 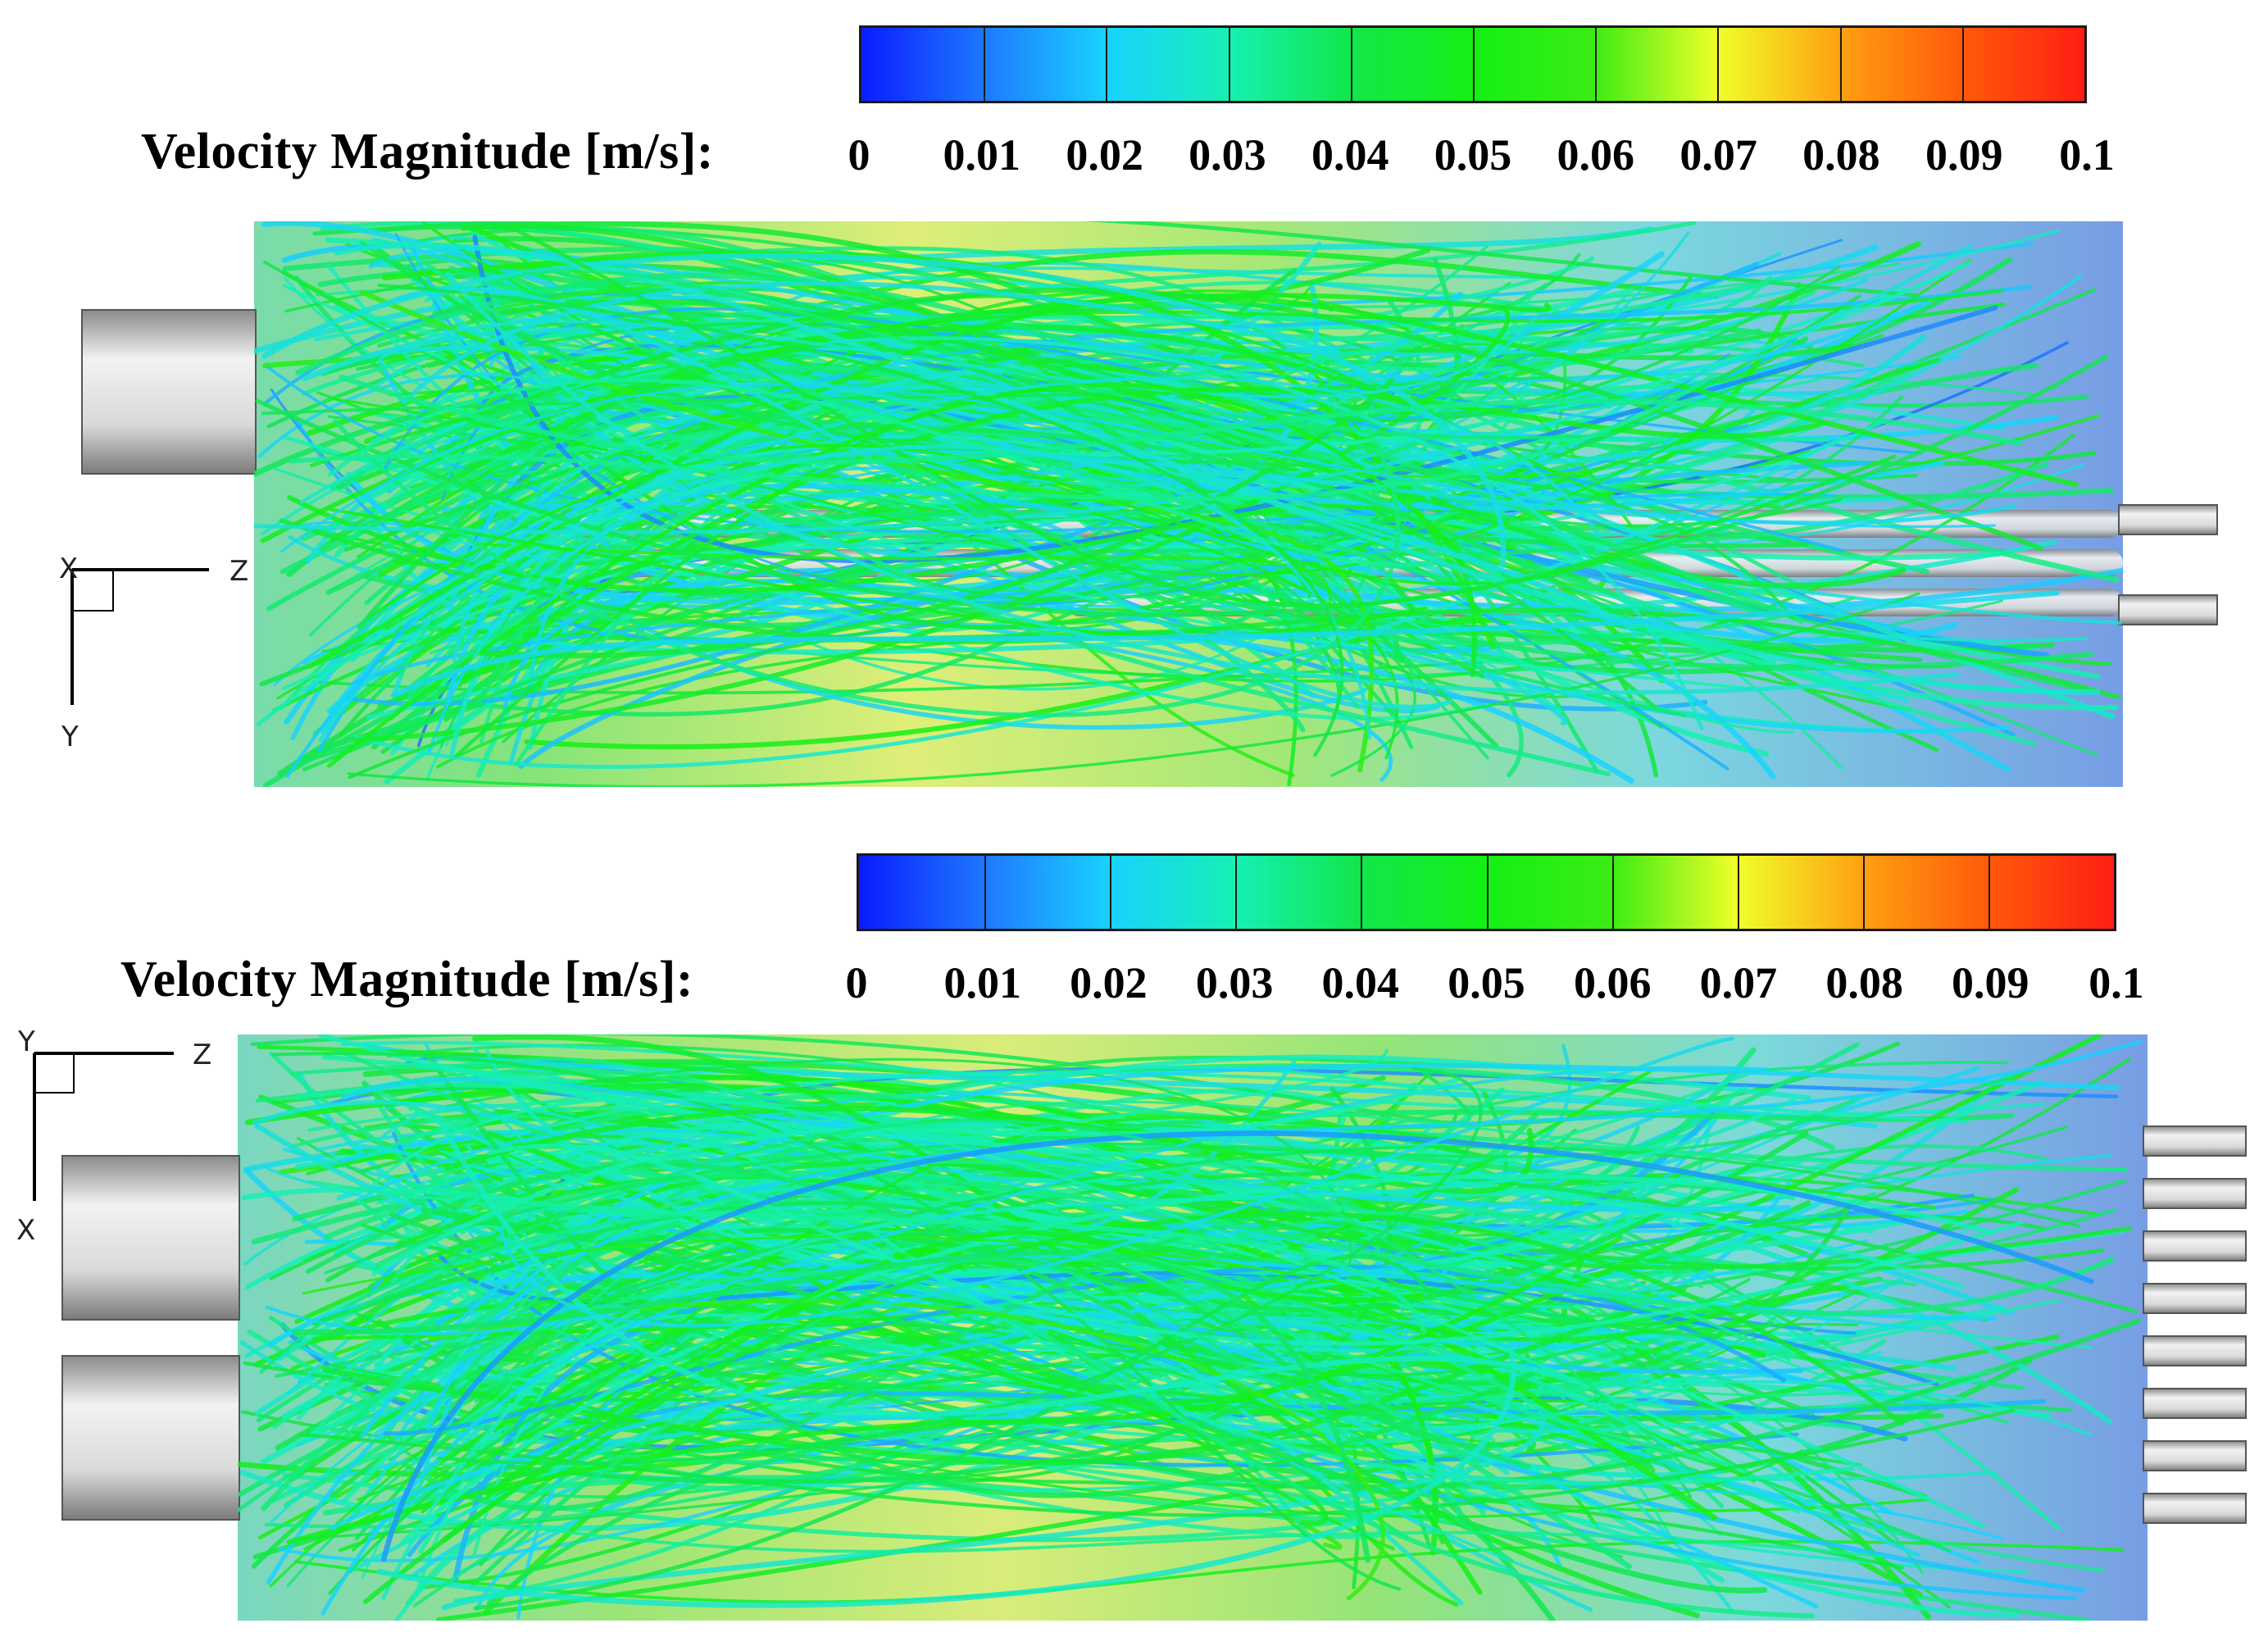 What do you see at coordinates (1612, 983) in the screenshot?
I see `colorbar-tick: 0.06` at bounding box center [1612, 983].